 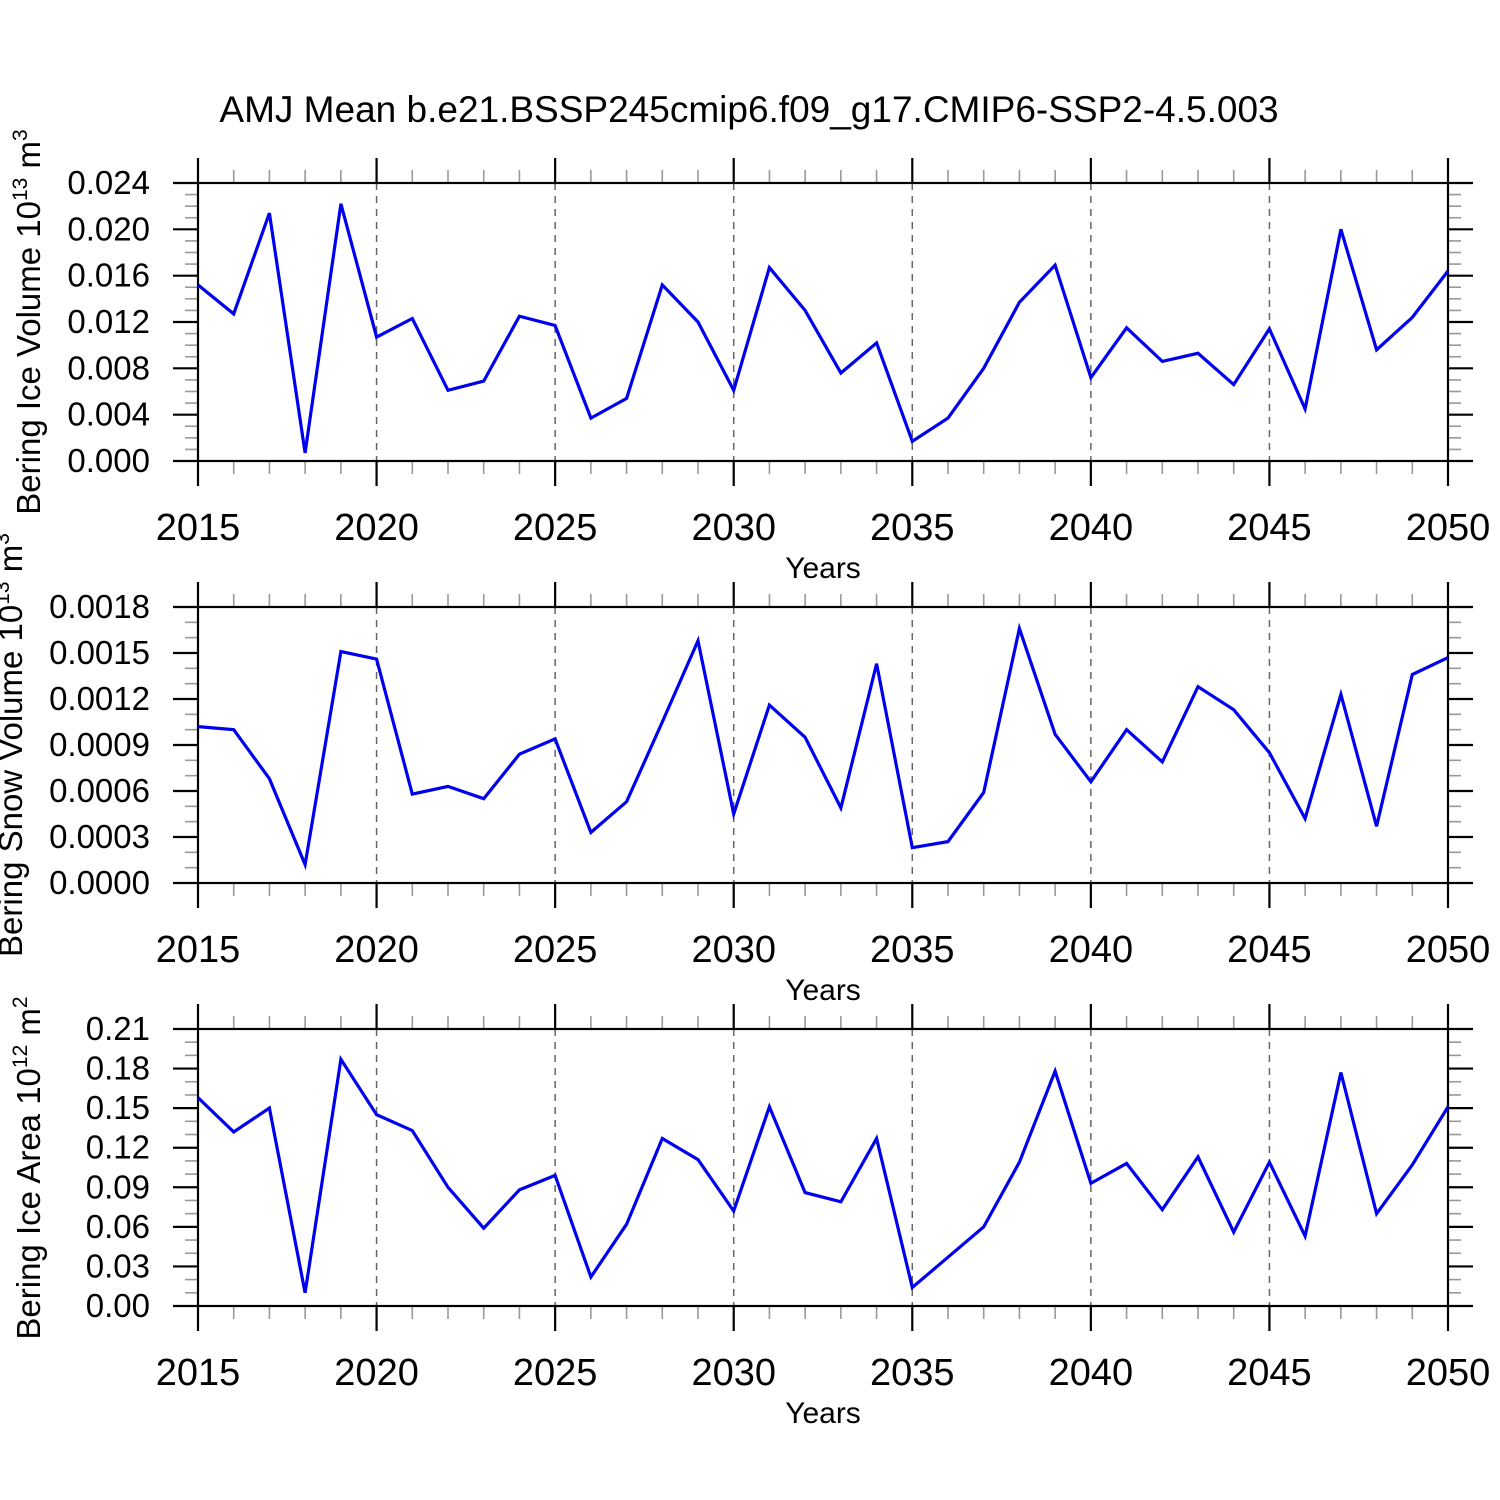 What do you see at coordinates (108, 460) in the screenshot?
I see `y-tick-label: 0.000` at bounding box center [108, 460].